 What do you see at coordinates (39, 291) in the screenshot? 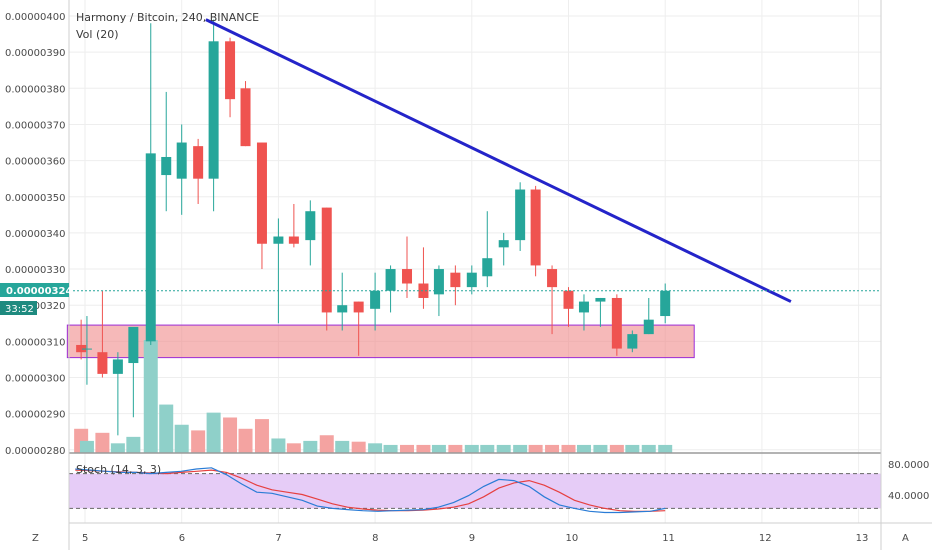
I see `current-price-label: 0.00000324` at bounding box center [39, 291].